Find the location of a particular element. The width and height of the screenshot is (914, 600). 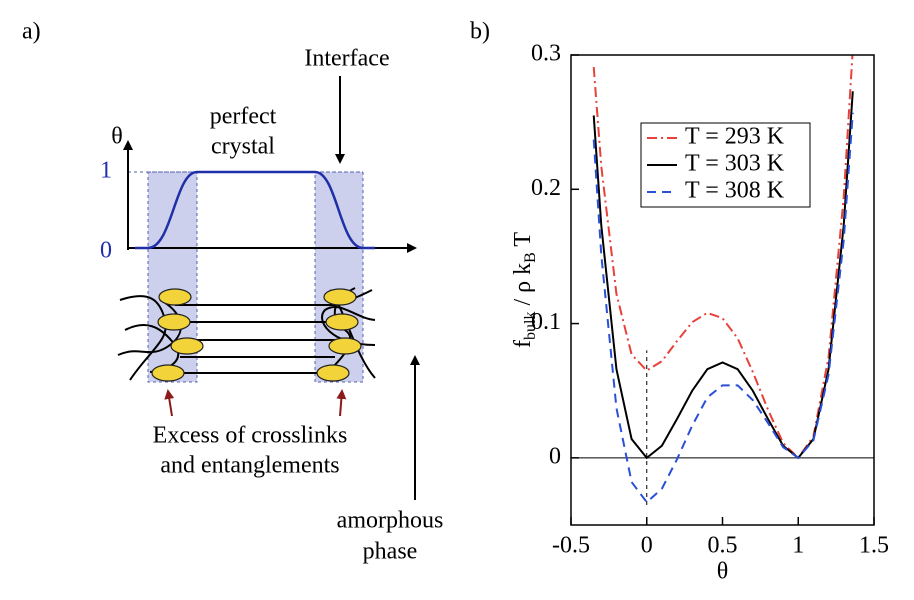

legend-label: T = 308 K is located at coordinates (735, 191).